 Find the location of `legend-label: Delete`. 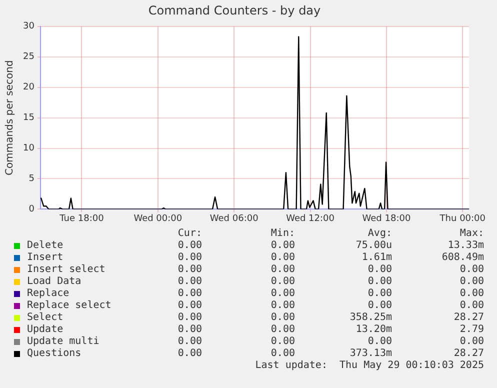

legend-label: Delete is located at coordinates (45, 246).